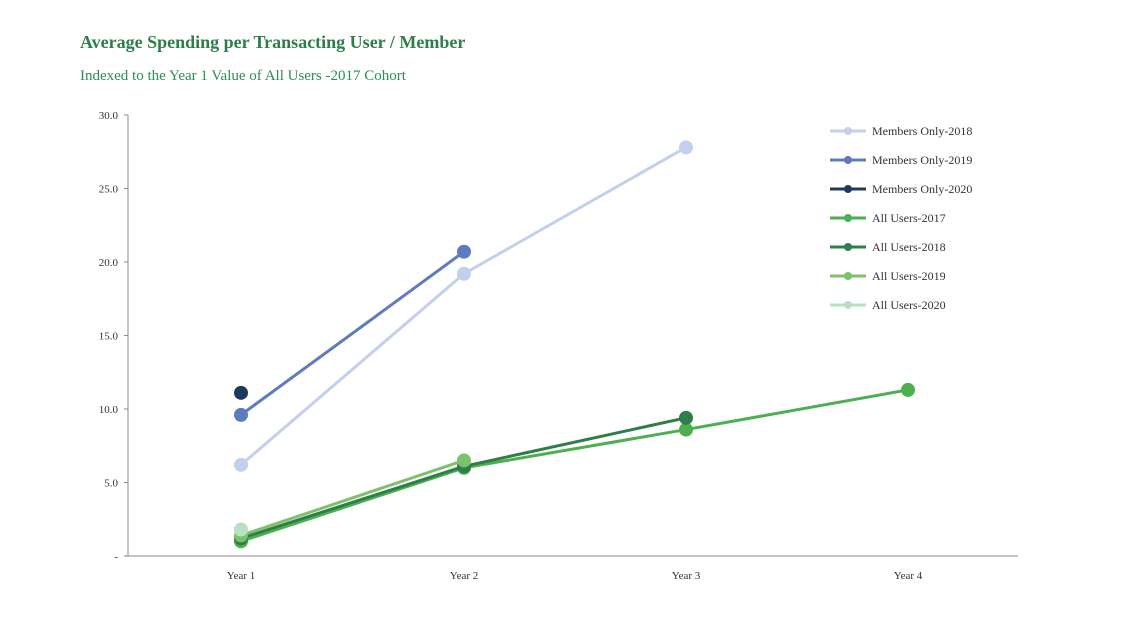  I want to click on legend-item: All Users-2018, so click(888, 247).